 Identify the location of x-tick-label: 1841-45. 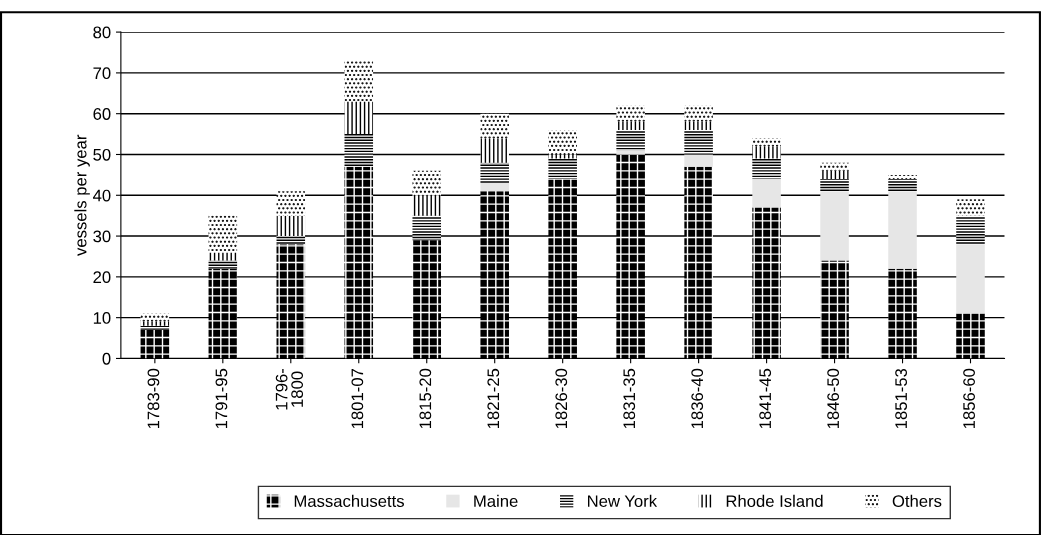
(765, 398).